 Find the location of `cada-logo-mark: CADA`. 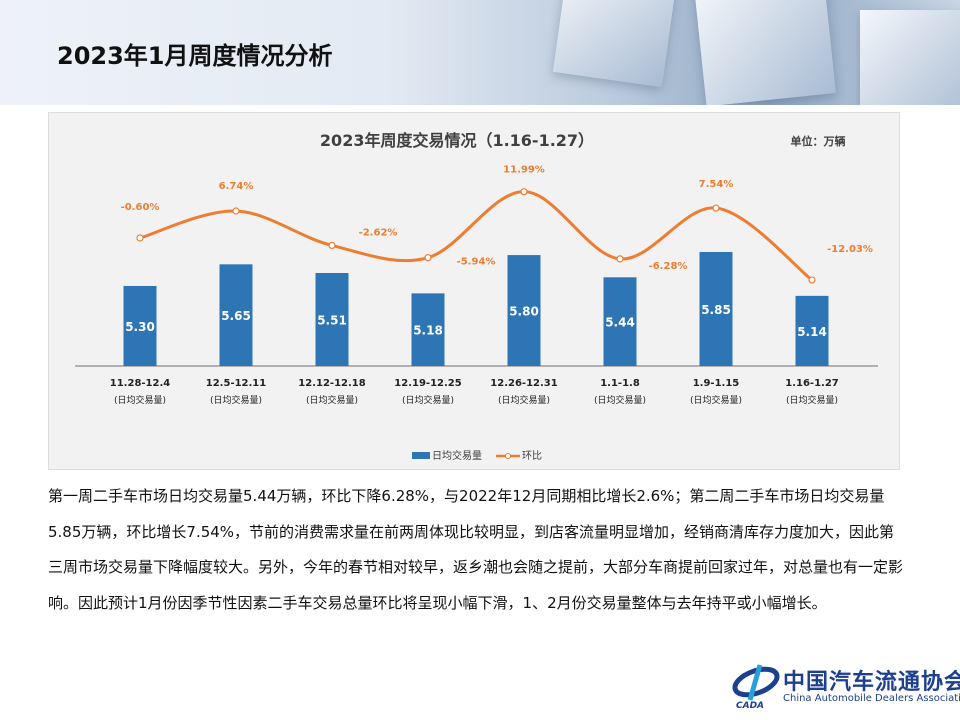

cada-logo-mark: CADA is located at coordinates (756, 687).